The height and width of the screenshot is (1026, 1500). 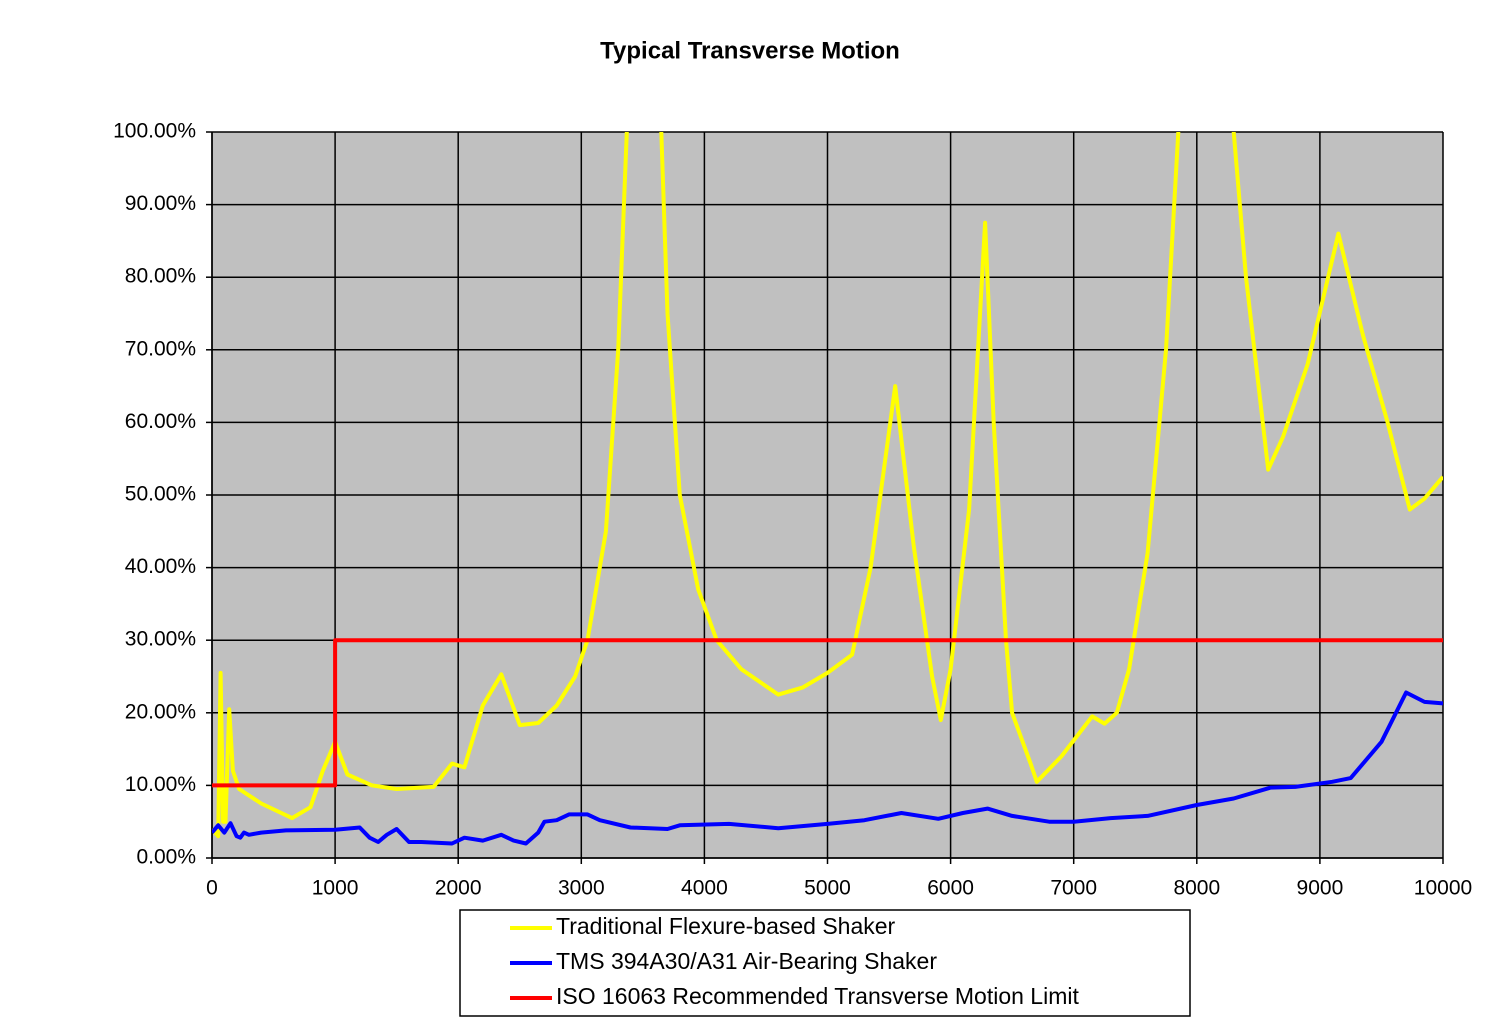 What do you see at coordinates (160, 639) in the screenshot?
I see `y-tick-label: 30.00%` at bounding box center [160, 639].